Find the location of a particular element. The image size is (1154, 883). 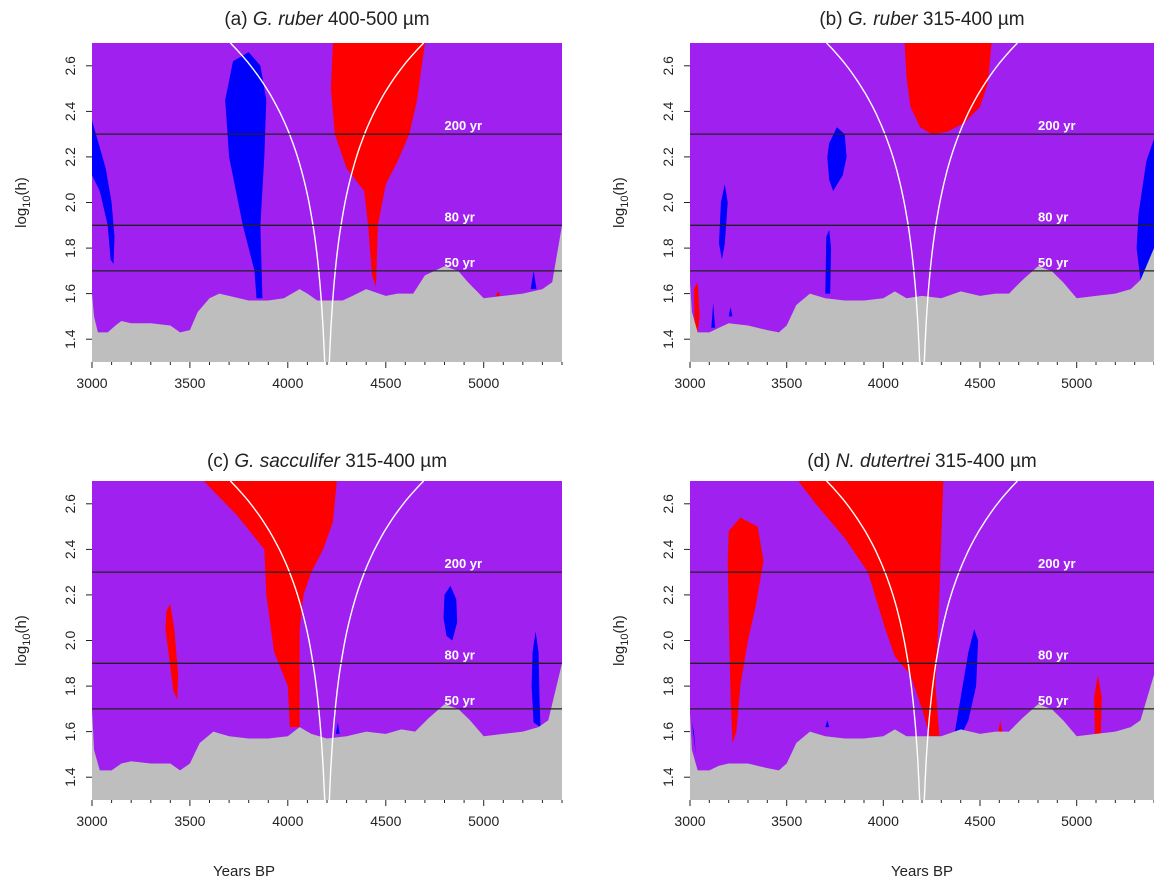

panel-title-prefix: (a) is located at coordinates (238, 19).